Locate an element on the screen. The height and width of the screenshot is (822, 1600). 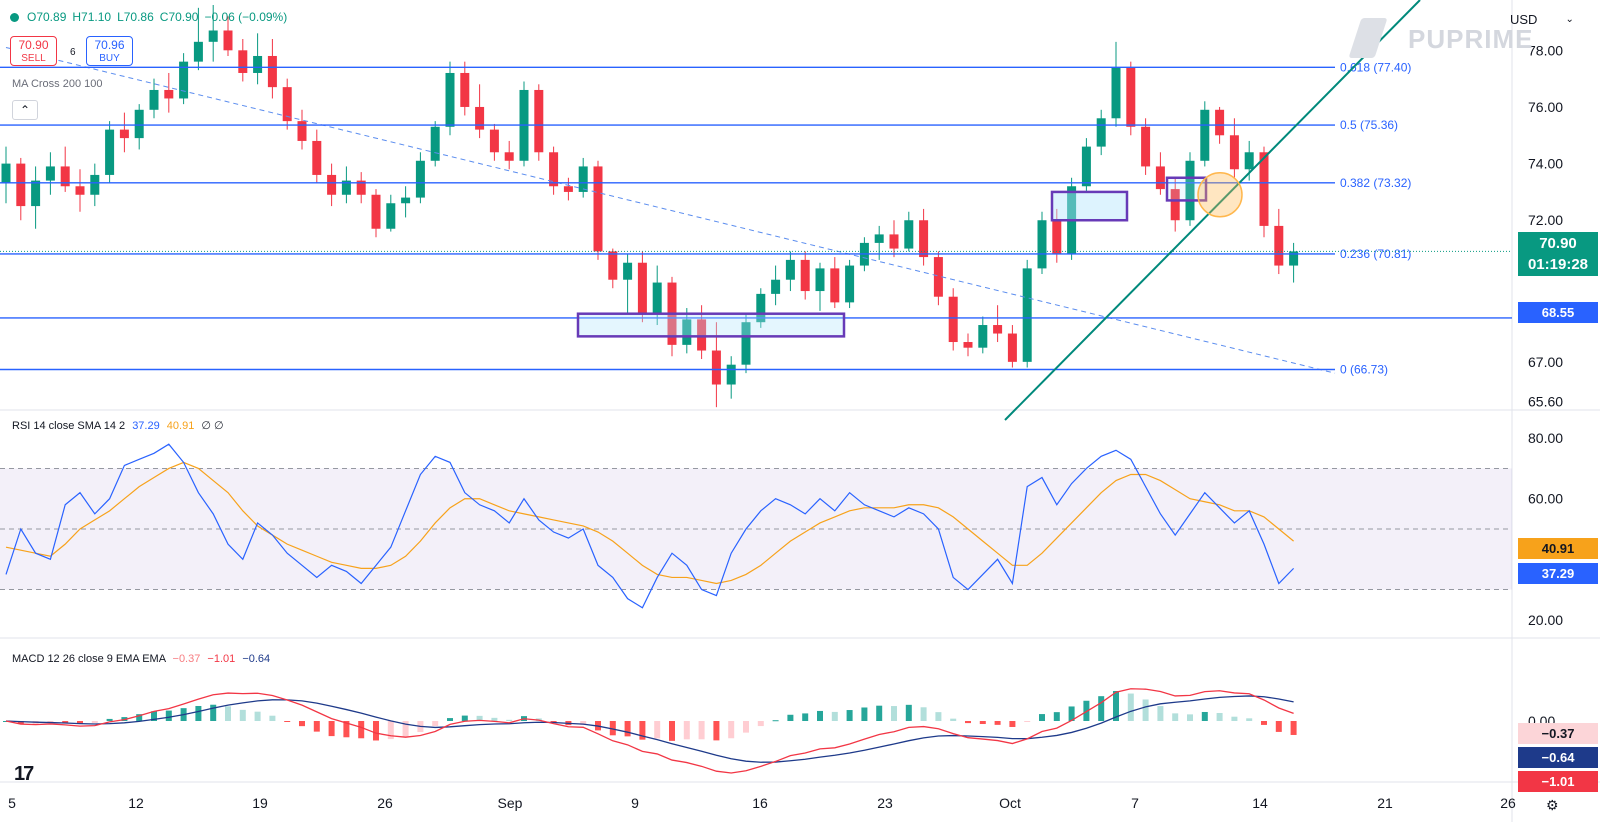
price-scale-label: 65.60 is located at coordinates (1545, 402).